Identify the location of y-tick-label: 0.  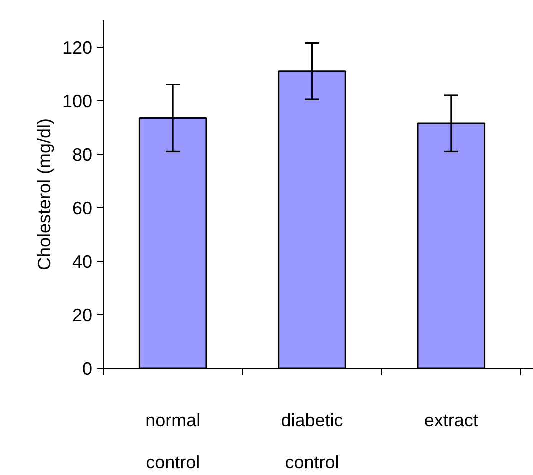
(87, 369).